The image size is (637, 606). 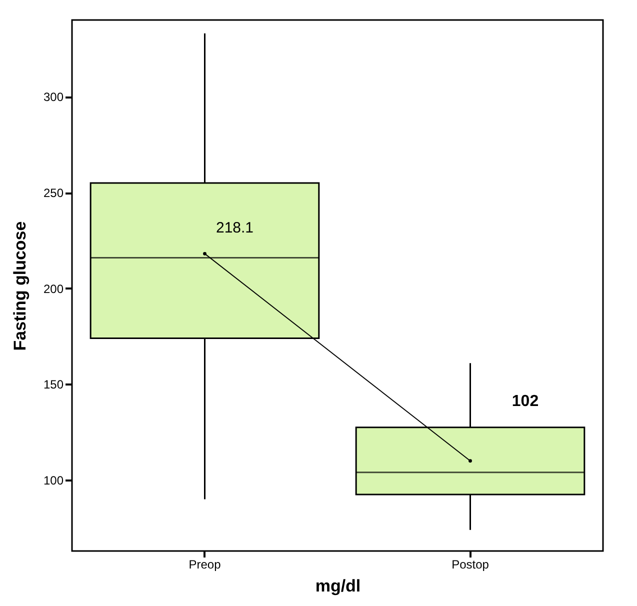 What do you see at coordinates (525, 401) in the screenshot?
I see `annotation: 102` at bounding box center [525, 401].